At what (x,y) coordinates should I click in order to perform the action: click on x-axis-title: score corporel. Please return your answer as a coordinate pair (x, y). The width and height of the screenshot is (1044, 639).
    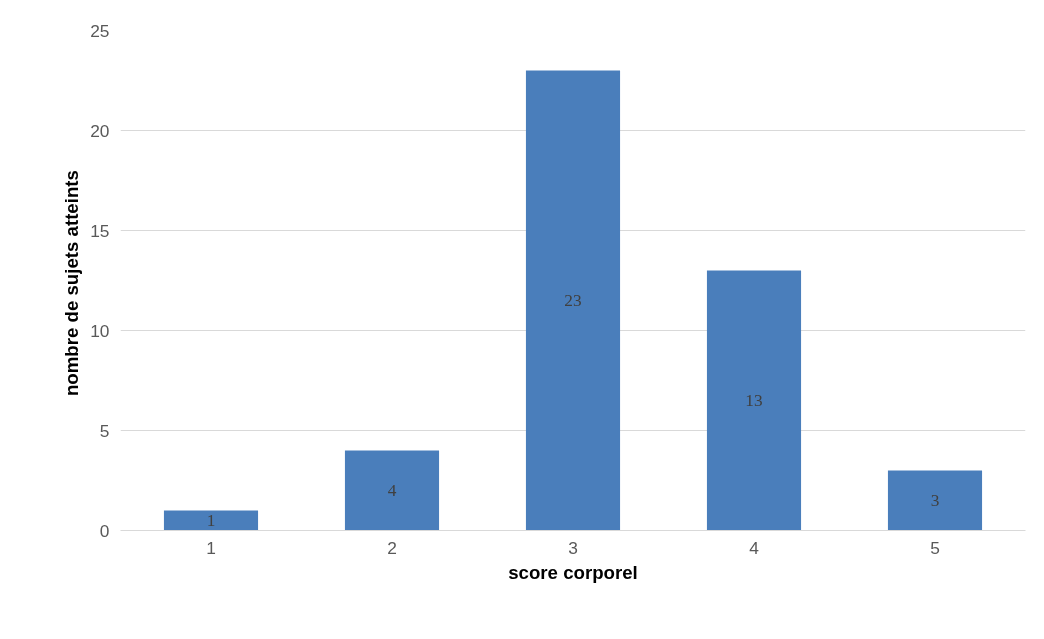
    Looking at the image, I should click on (573, 572).